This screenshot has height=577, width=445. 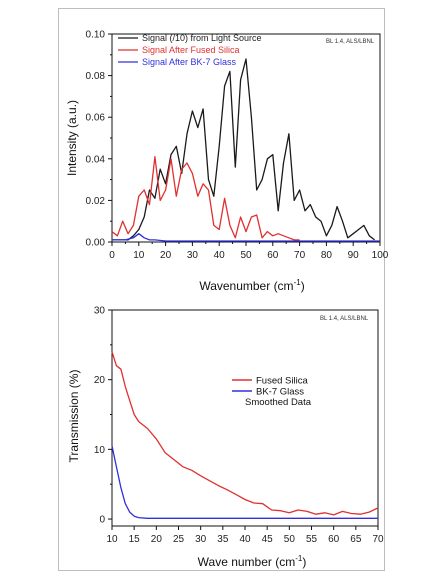 I want to click on y-tick-label: 0.02, so click(x=96, y=201).